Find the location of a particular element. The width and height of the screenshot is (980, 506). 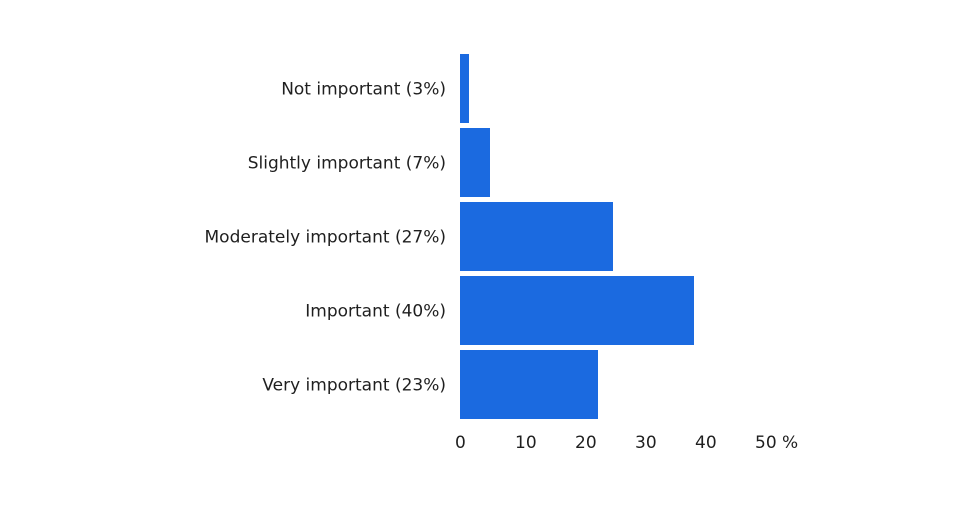

category-label: Moderately important (27%) is located at coordinates (325, 238).